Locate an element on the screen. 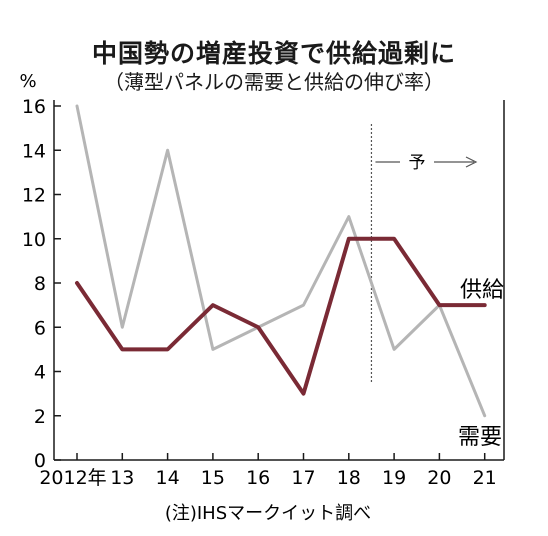 This screenshot has height=536, width=548. y-tick-label: 2 is located at coordinates (40, 417).